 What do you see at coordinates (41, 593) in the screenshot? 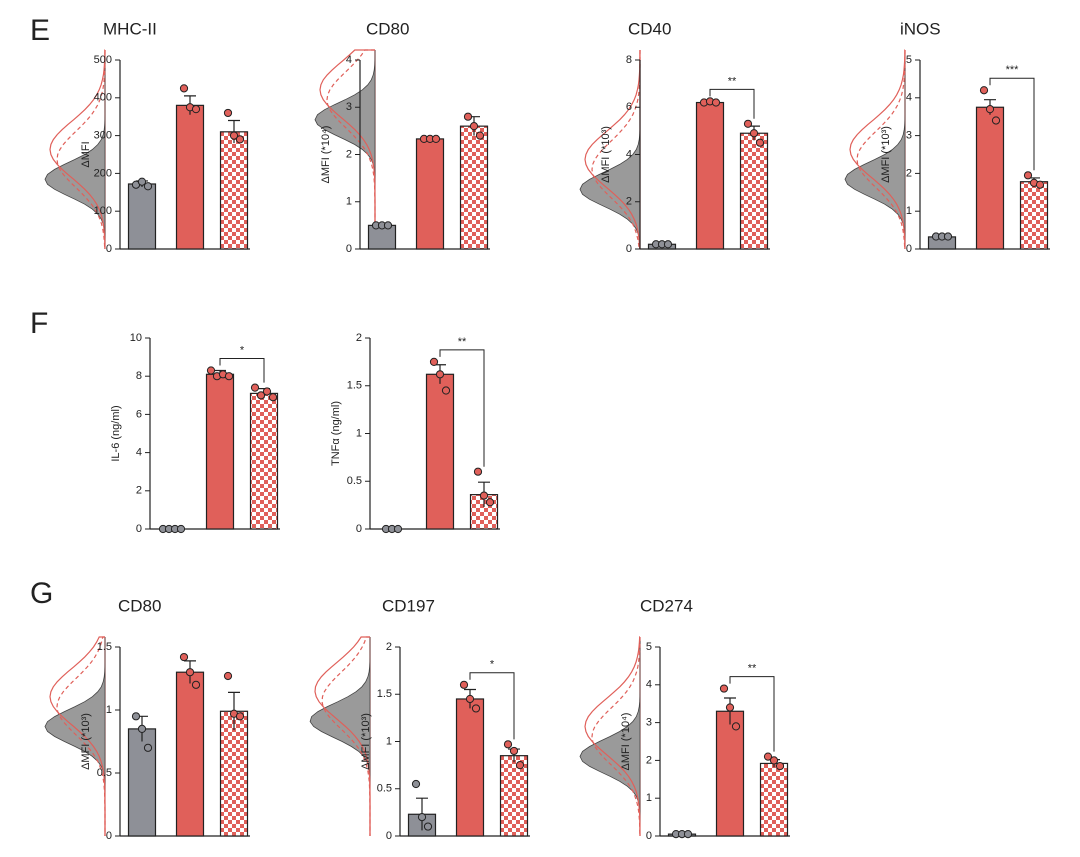
I see `panel-label: G` at bounding box center [41, 593].